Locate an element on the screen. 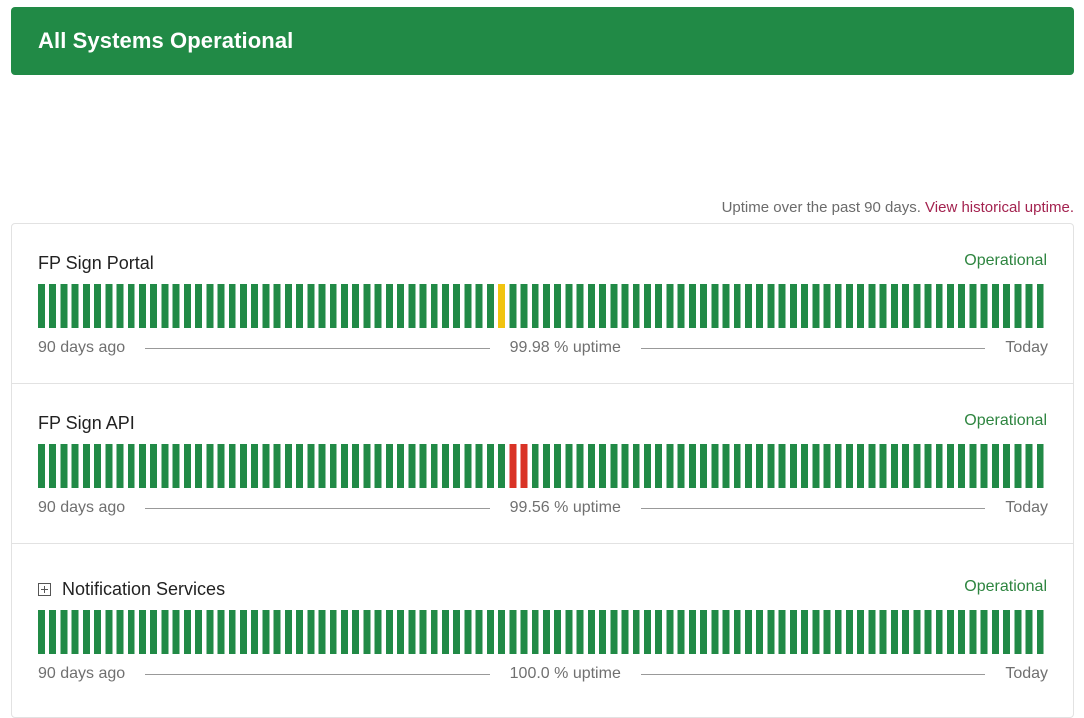 This screenshot has width=1084, height=718. view-historical-uptime-link: View historical uptime. is located at coordinates (999, 207).